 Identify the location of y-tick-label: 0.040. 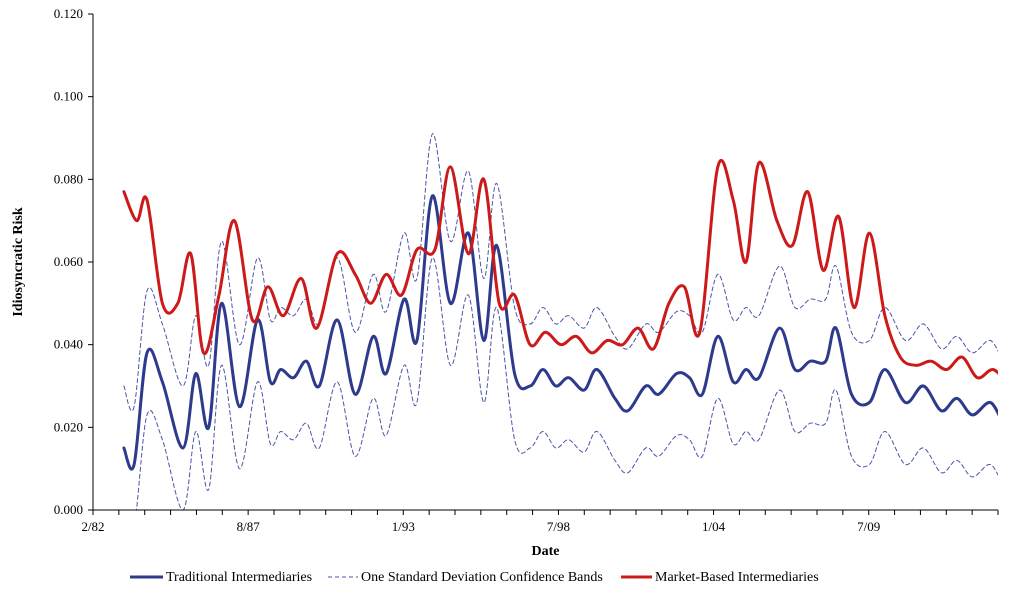
(68, 344).